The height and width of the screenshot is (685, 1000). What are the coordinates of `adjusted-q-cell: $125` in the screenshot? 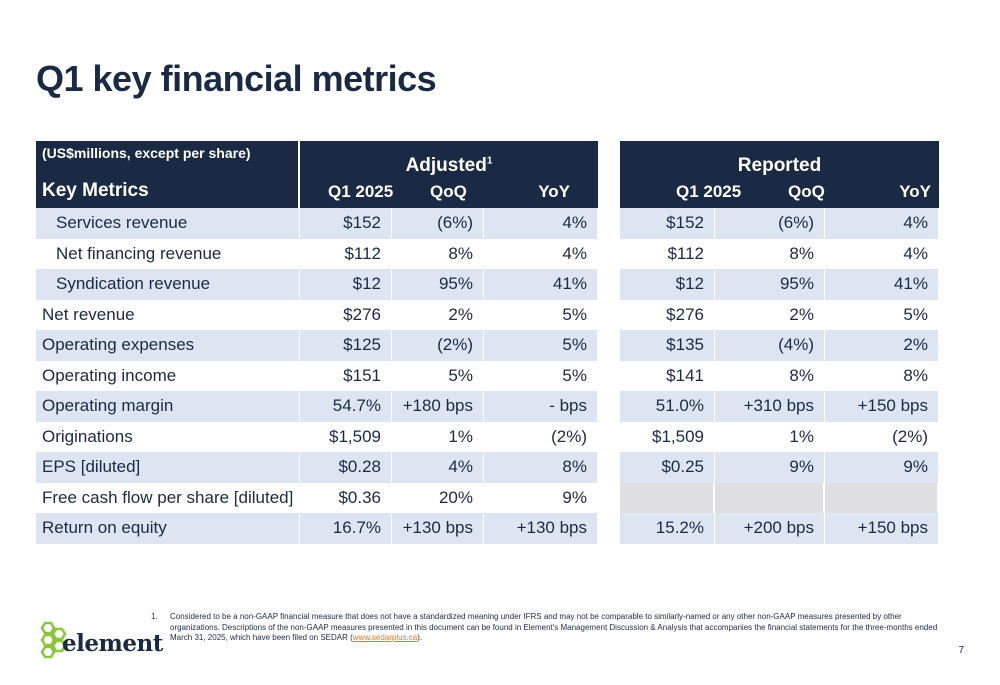 It's located at (346, 345).